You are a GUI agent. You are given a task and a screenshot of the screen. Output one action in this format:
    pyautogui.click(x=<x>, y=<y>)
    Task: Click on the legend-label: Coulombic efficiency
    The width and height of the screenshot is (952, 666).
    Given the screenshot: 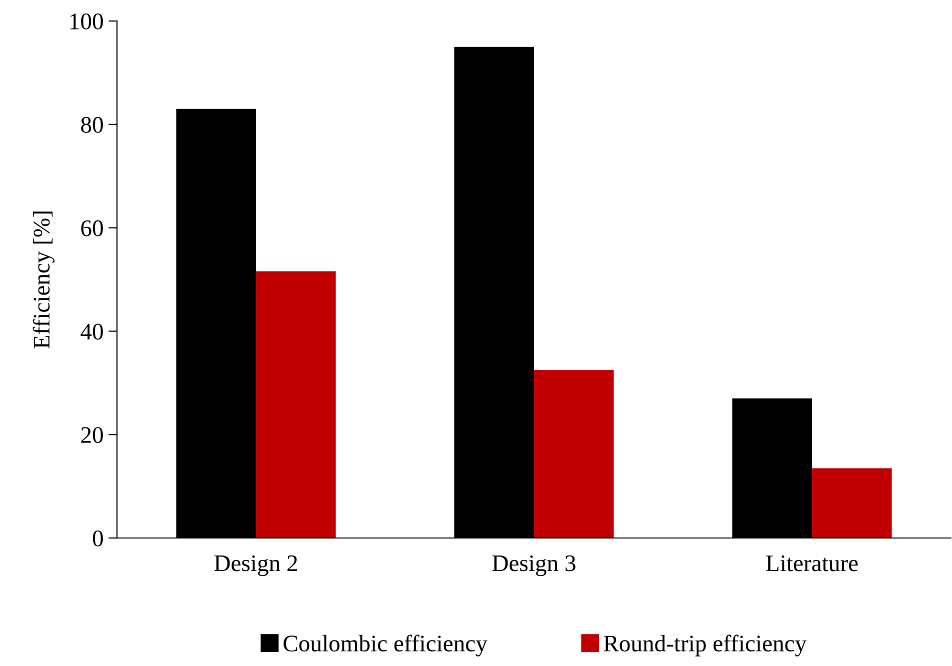 What is the action you would take?
    pyautogui.click(x=386, y=645)
    